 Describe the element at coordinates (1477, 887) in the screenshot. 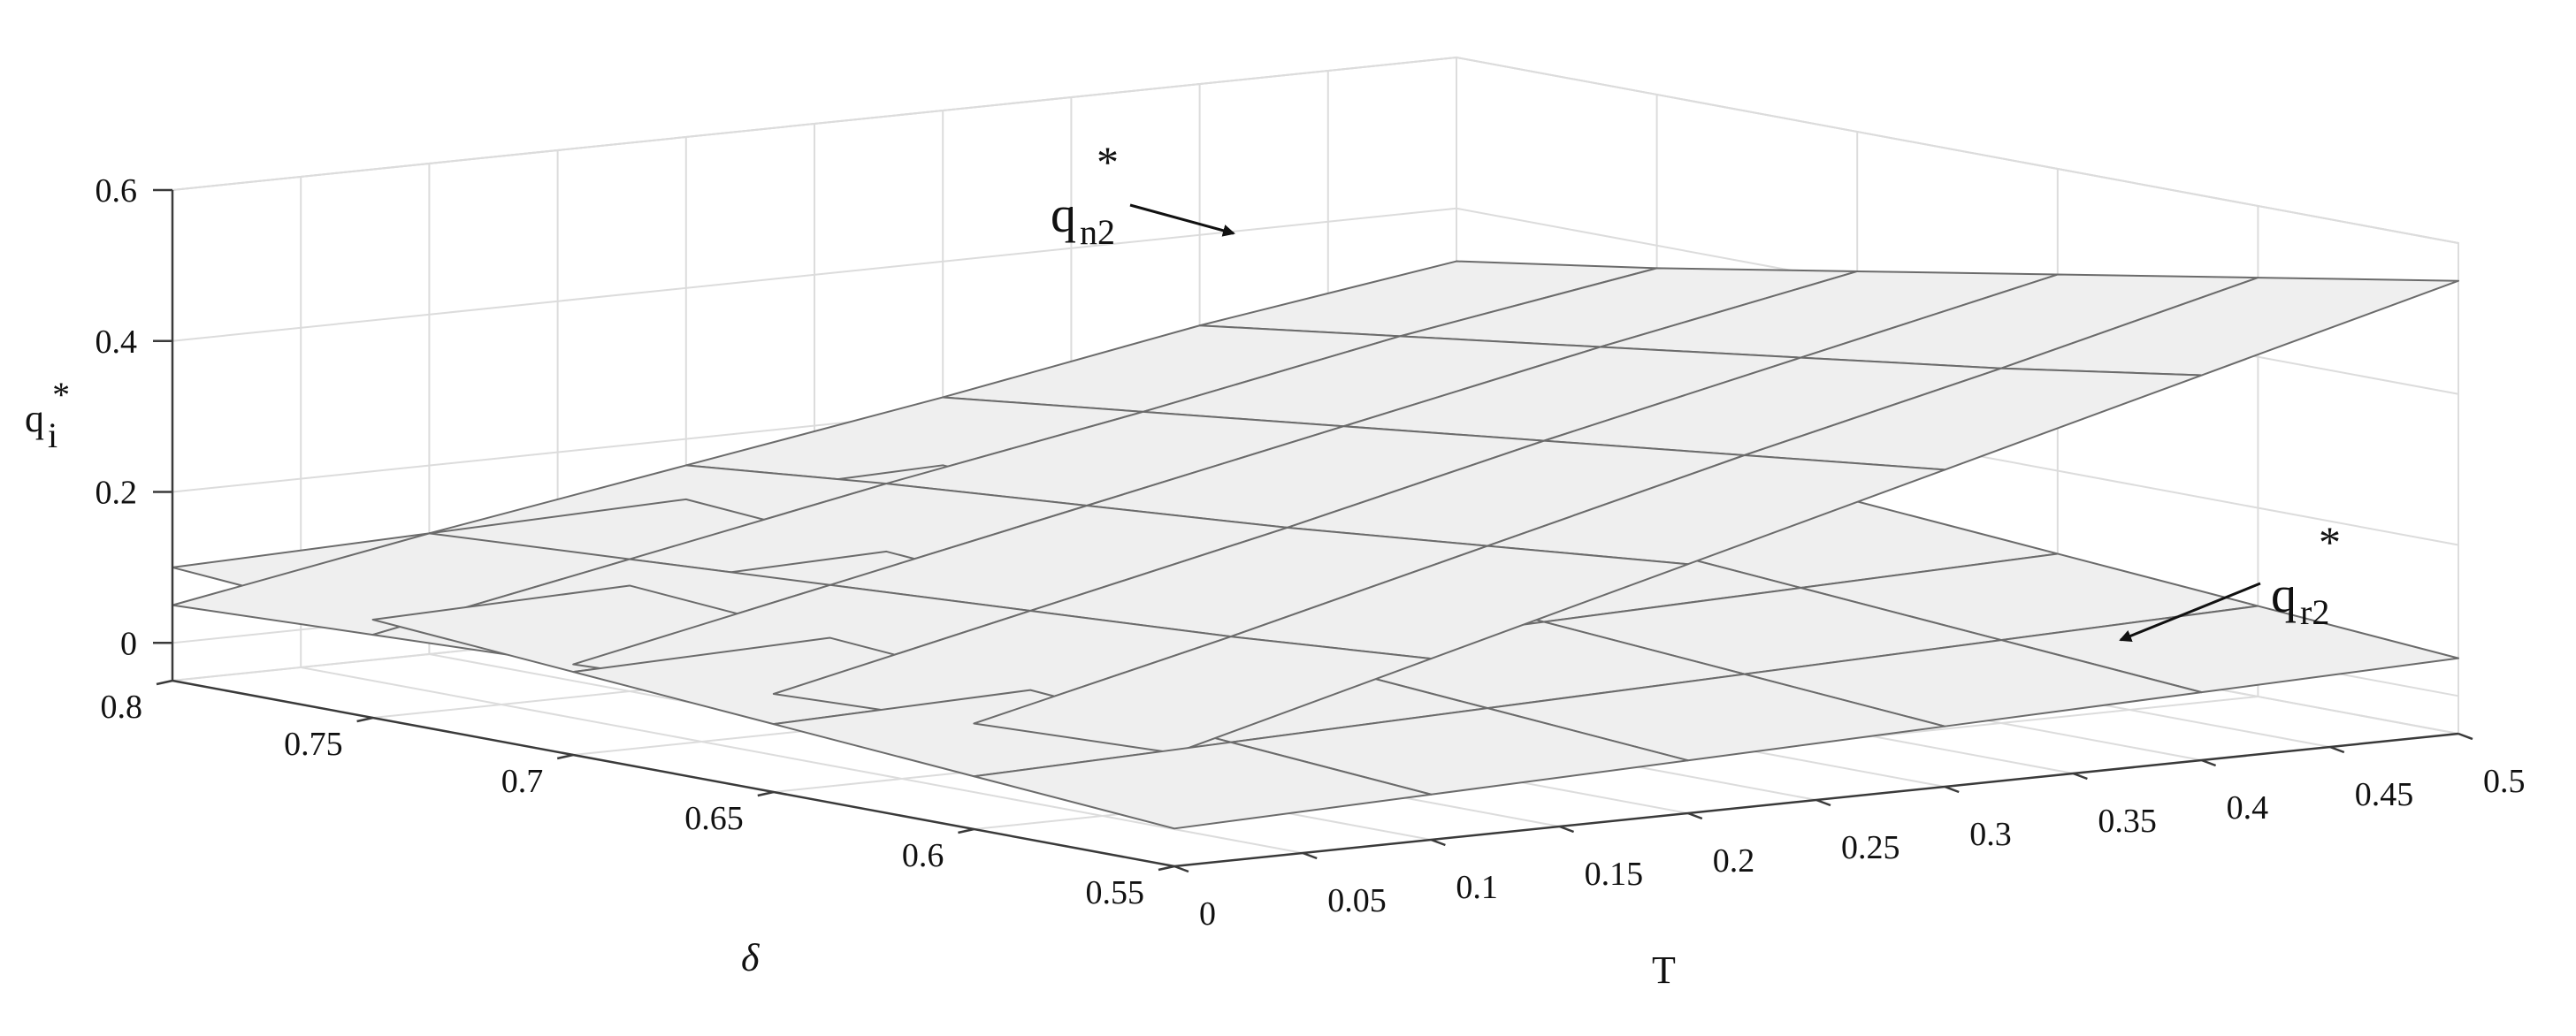

I see `x-tick-label: 0.1` at that location.